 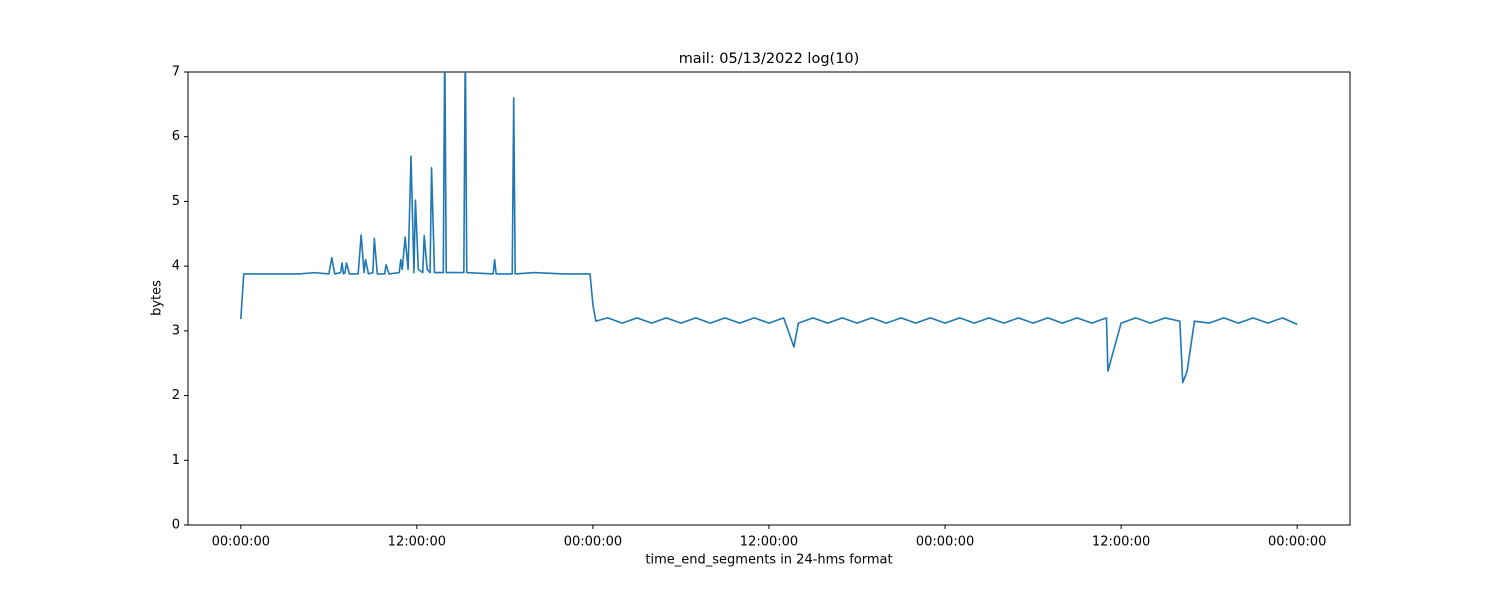 I want to click on y-tick-label: 7, so click(x=176, y=72).